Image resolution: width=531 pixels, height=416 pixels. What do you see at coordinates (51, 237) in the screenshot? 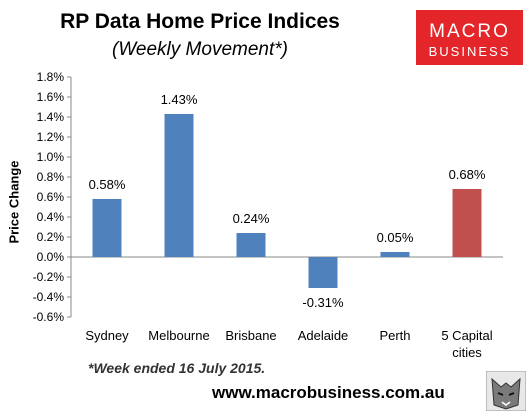
I see `y-tick-label: 0.2%` at bounding box center [51, 237].